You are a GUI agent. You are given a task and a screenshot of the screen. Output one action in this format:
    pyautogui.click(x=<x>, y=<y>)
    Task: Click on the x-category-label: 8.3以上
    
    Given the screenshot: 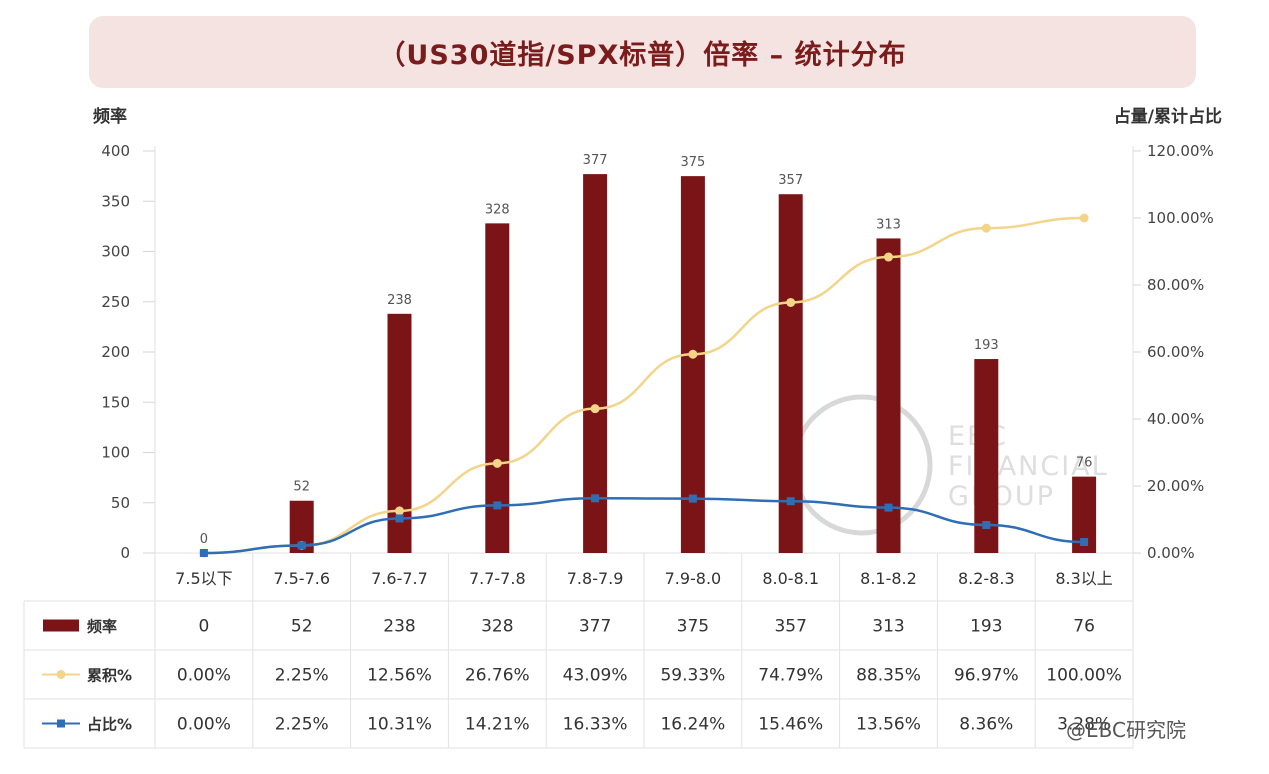 What is the action you would take?
    pyautogui.click(x=1083, y=578)
    